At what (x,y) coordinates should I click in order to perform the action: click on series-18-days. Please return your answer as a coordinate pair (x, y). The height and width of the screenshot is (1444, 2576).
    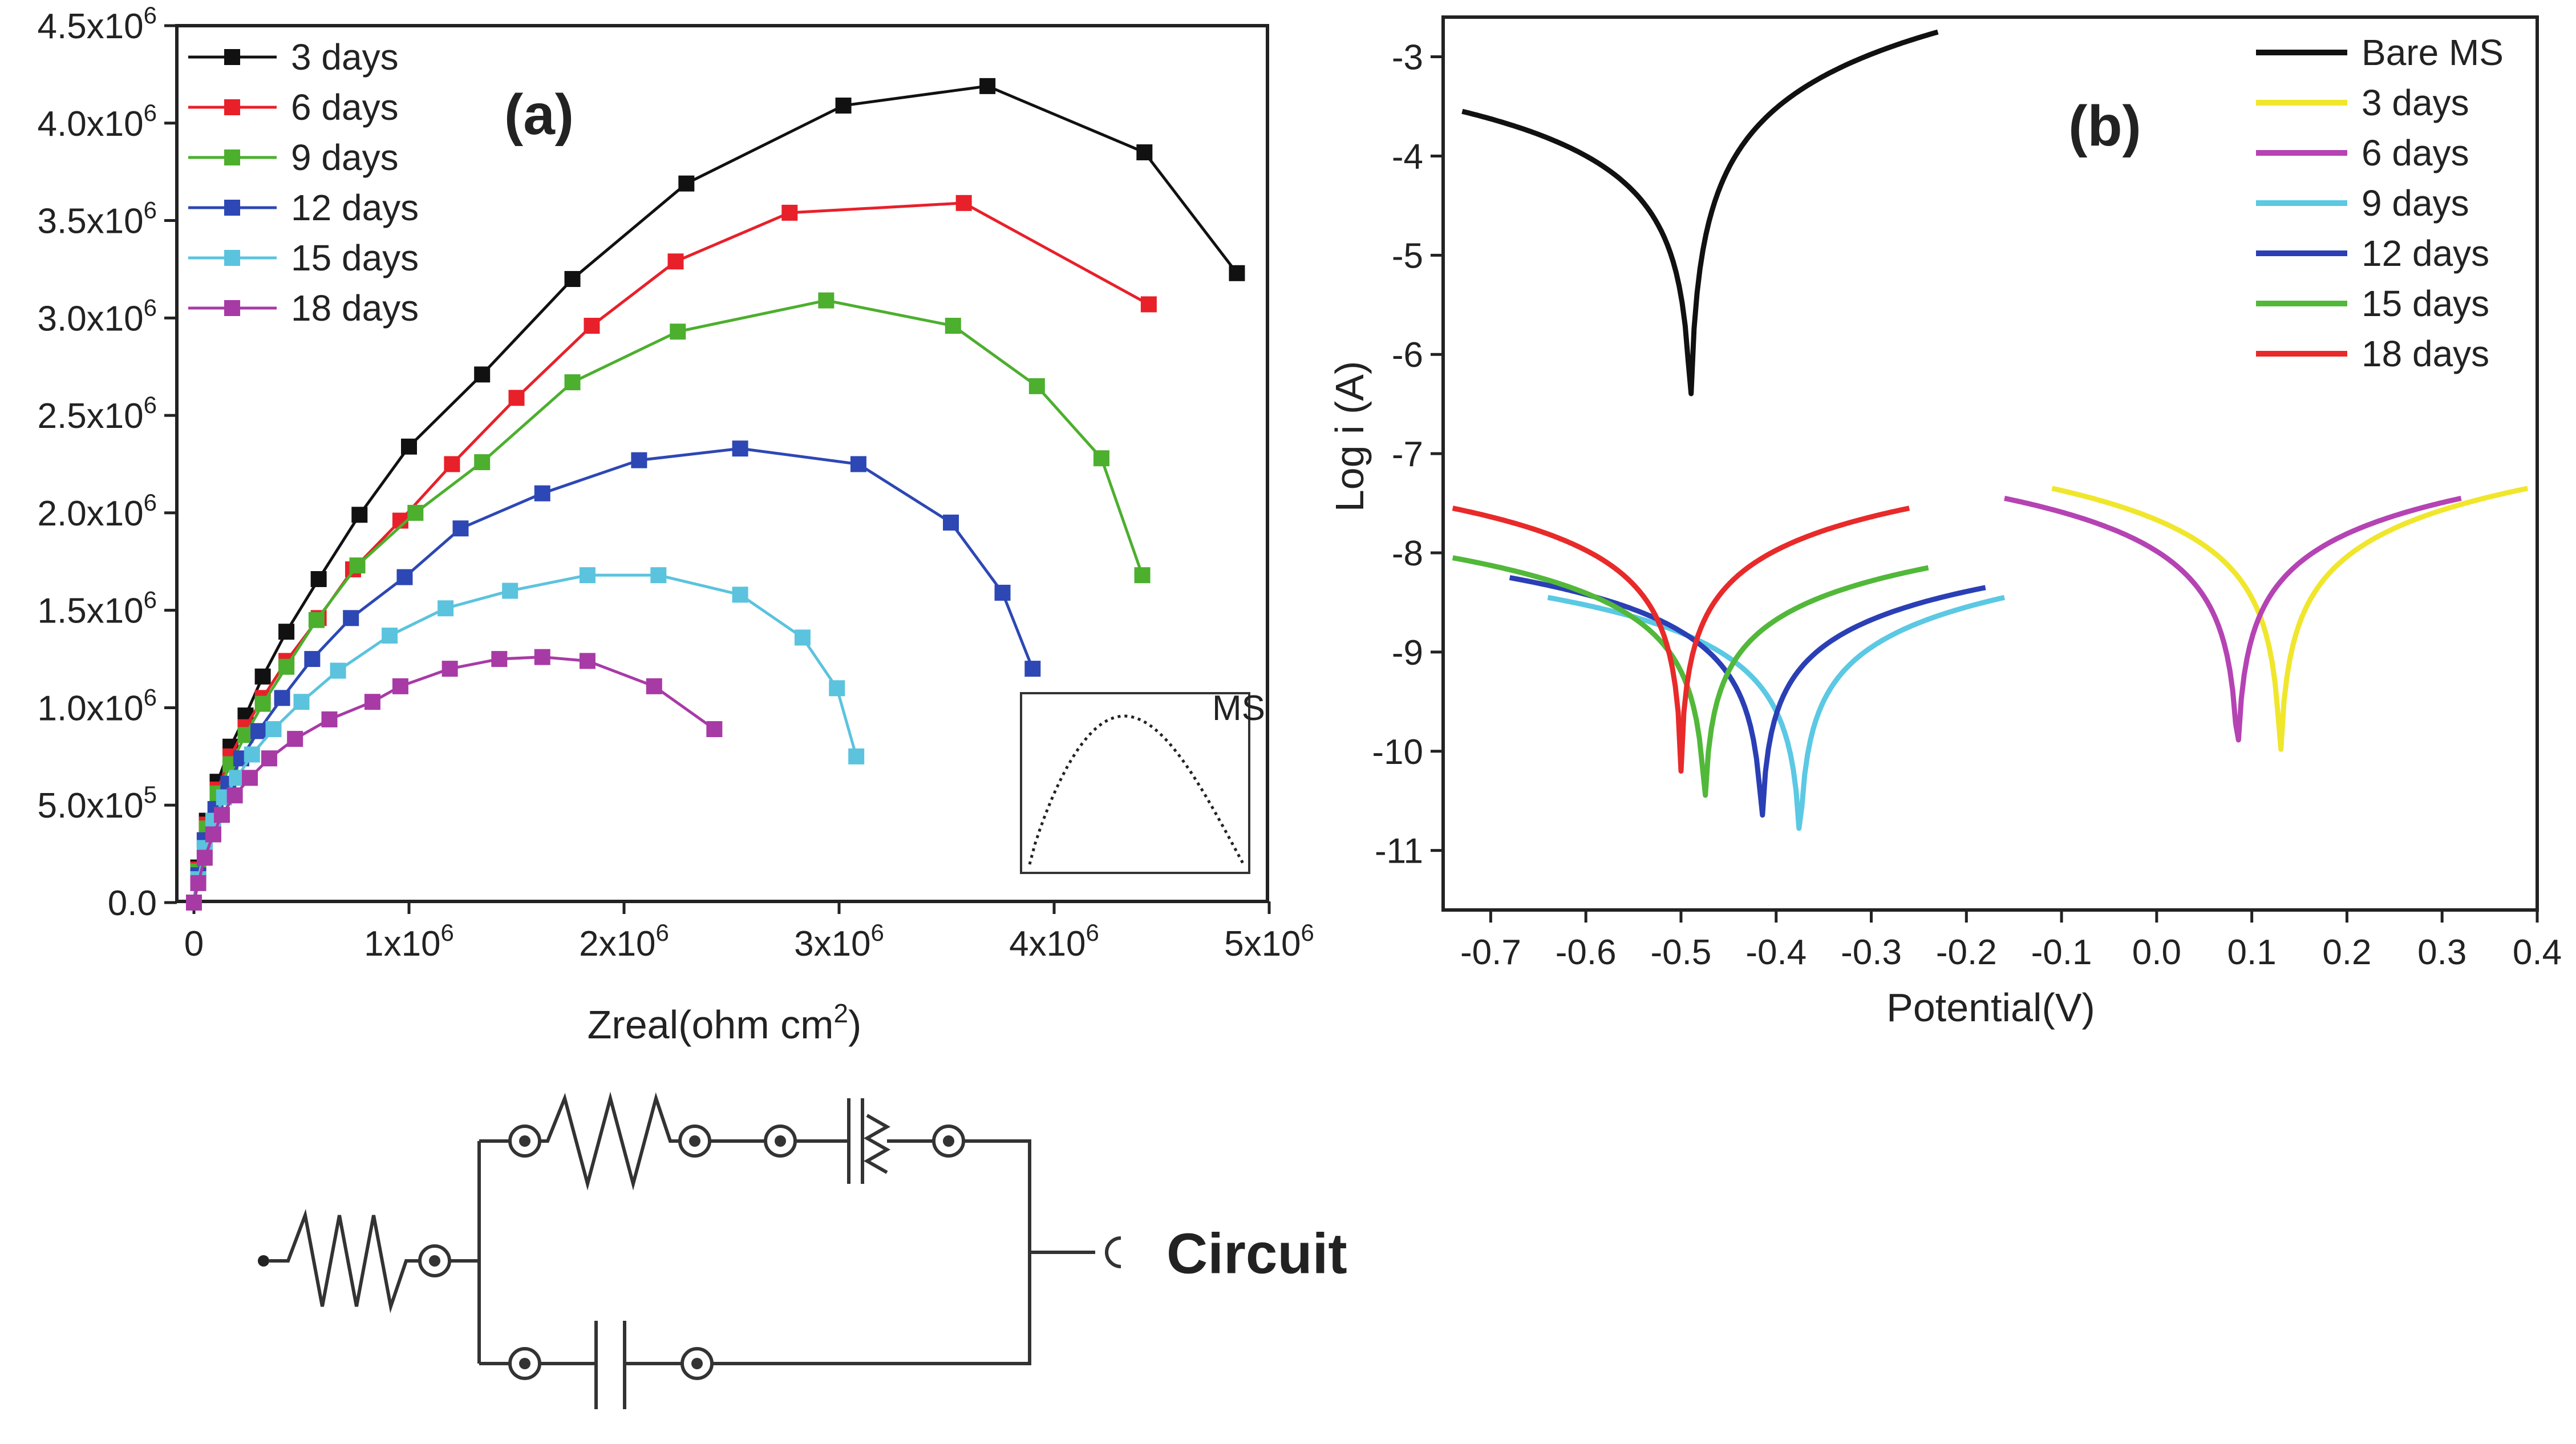
    Looking at the image, I should click on (454, 780).